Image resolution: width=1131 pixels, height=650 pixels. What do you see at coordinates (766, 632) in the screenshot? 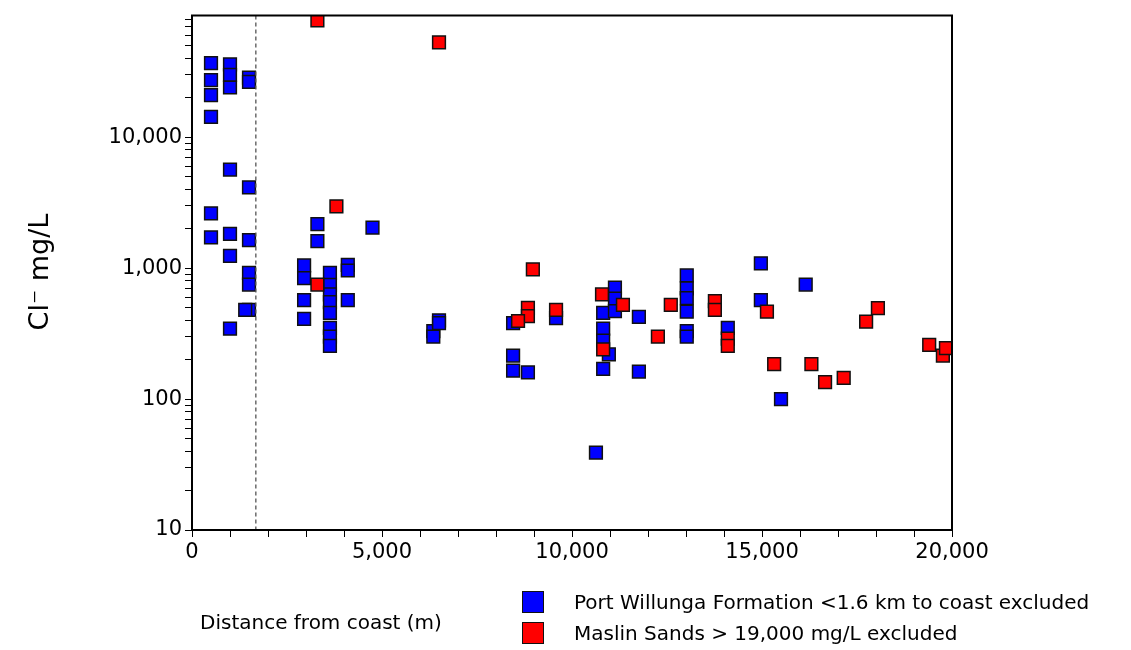
I see `legend-label: Maslin Sands > 19,000 mg/L excluded` at bounding box center [766, 632].